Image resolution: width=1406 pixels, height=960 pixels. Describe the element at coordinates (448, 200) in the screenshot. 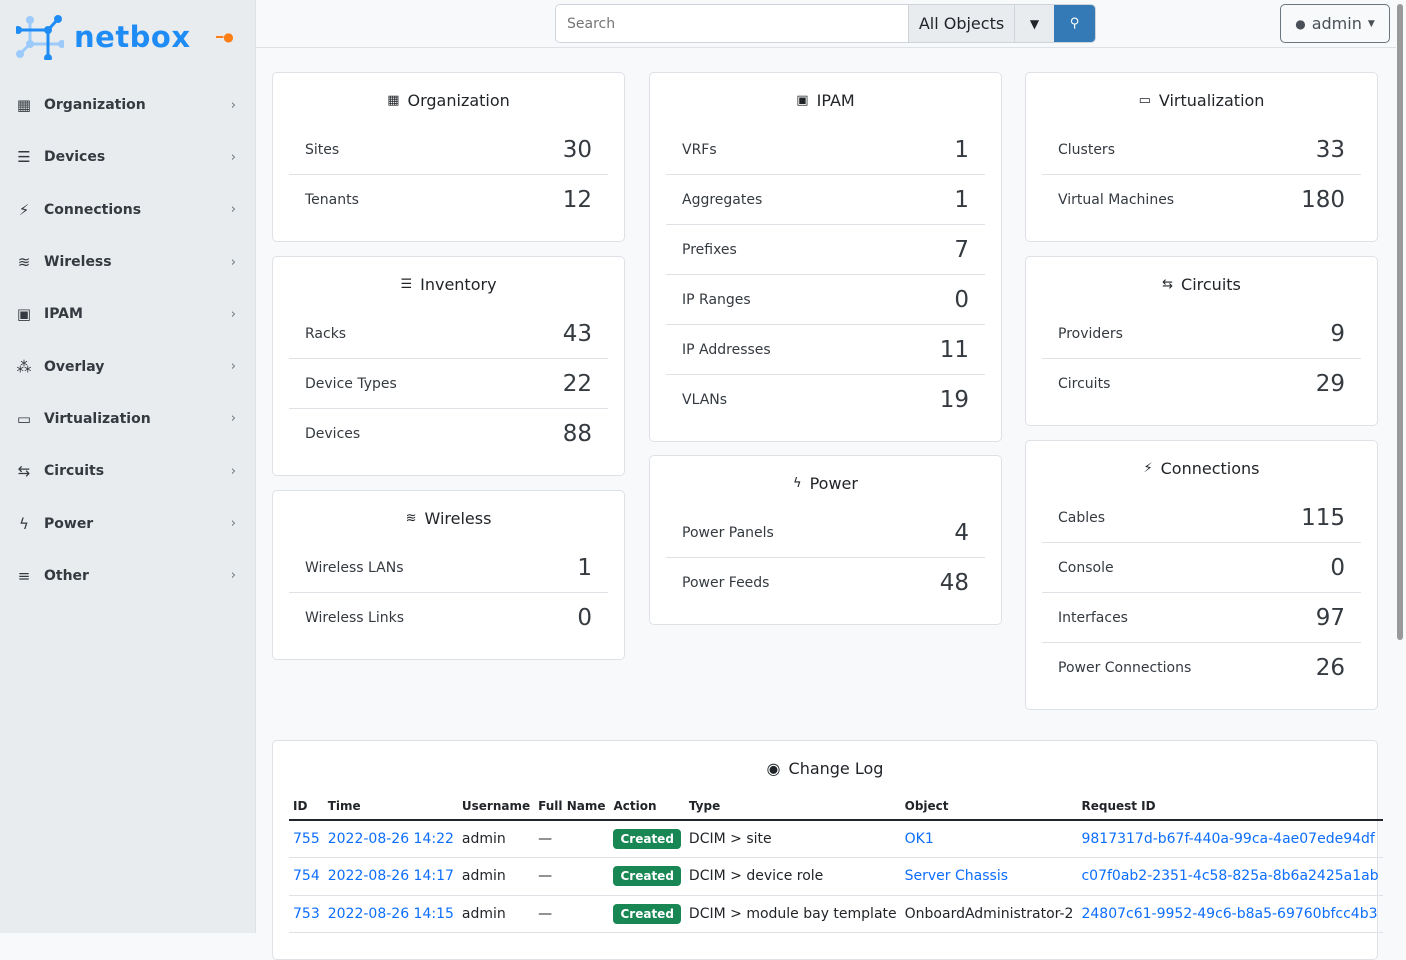

I see `stat-row-tenants: Tenants 12` at that location.